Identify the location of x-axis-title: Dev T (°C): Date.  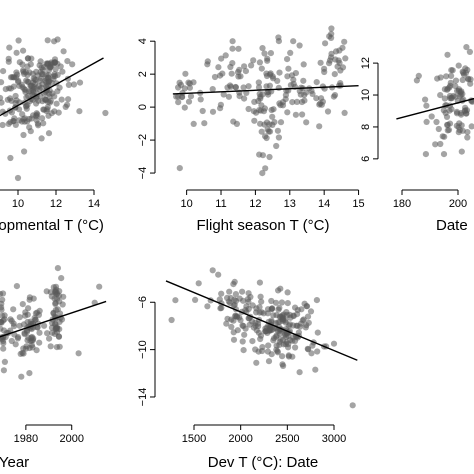
(263, 462).